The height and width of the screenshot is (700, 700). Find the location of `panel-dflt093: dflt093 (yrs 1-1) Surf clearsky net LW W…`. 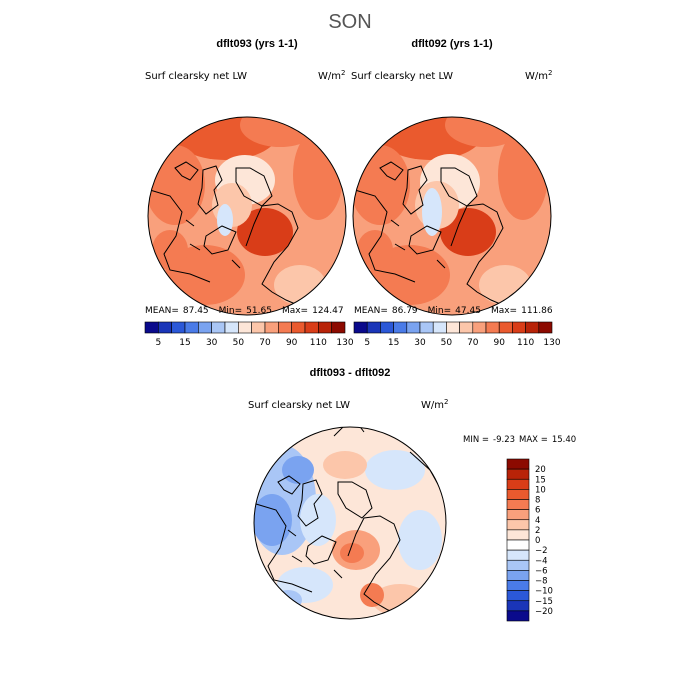

panel-dflt093: dflt093 (yrs 1-1) Surf clearsky net LW W… is located at coordinates (249, 193).